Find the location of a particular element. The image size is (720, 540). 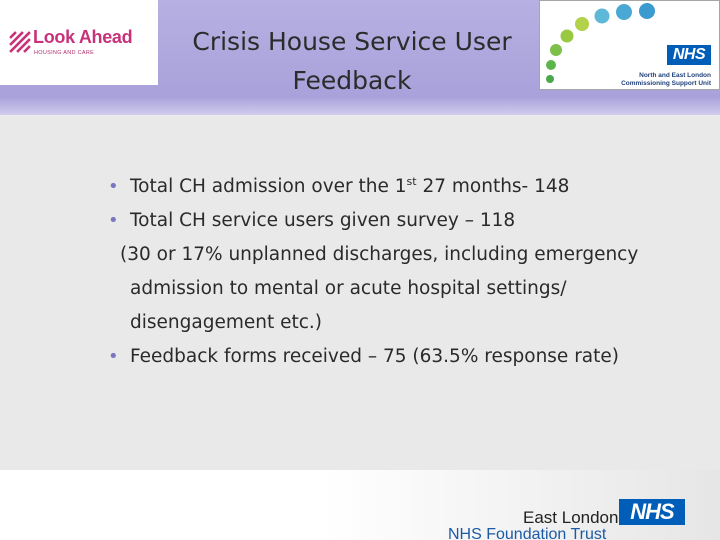

footer-nhs-badge: NHS is located at coordinates (652, 512).